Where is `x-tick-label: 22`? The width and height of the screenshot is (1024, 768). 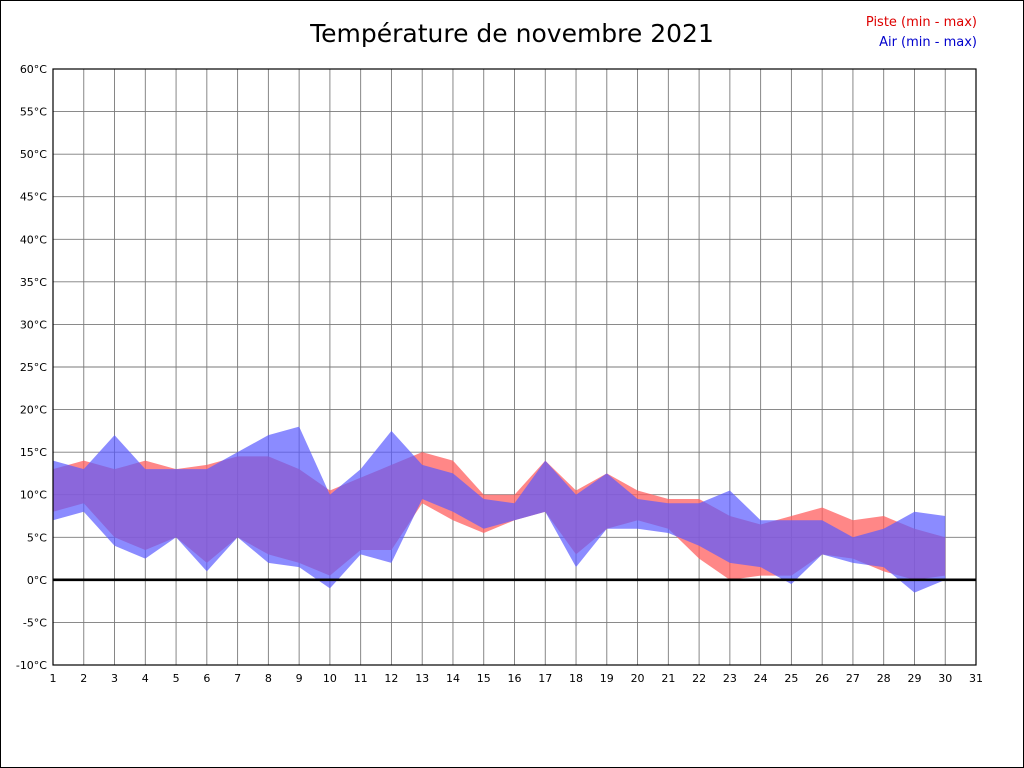 x-tick-label: 22 is located at coordinates (699, 678).